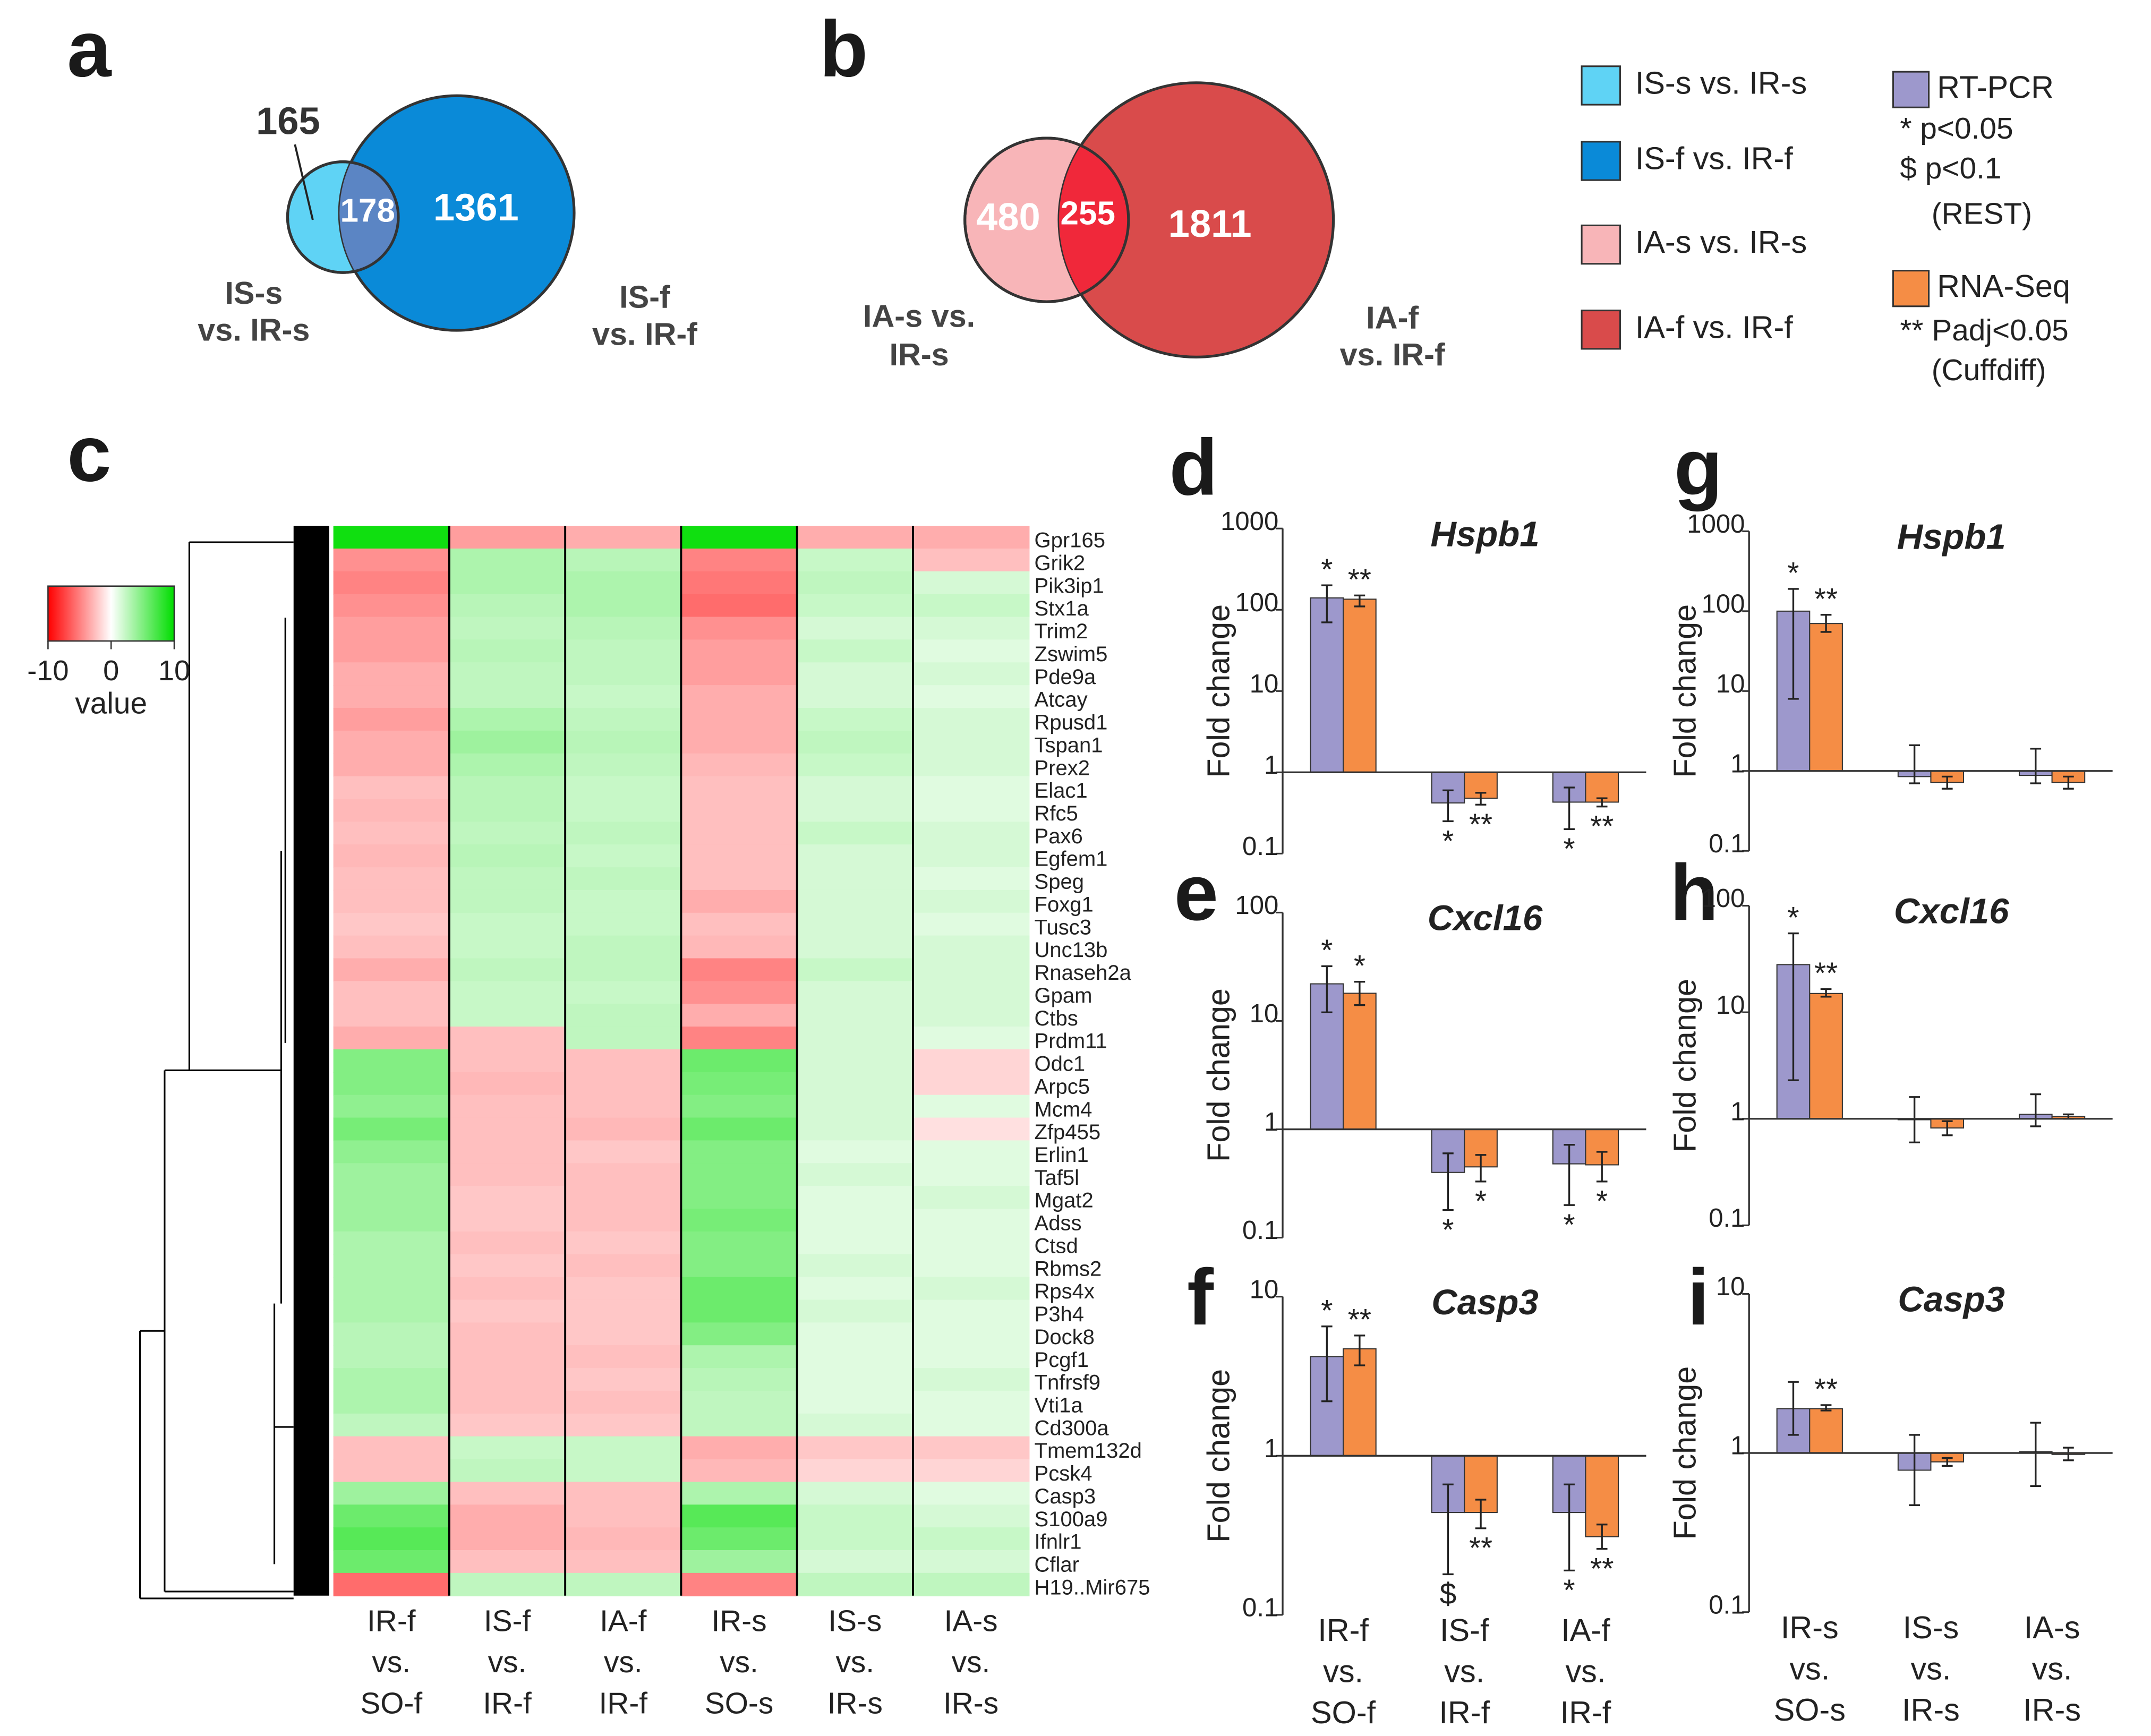 The image size is (2151, 1736). What do you see at coordinates (367, 211) in the screenshot?
I see `venn-count: 178` at bounding box center [367, 211].